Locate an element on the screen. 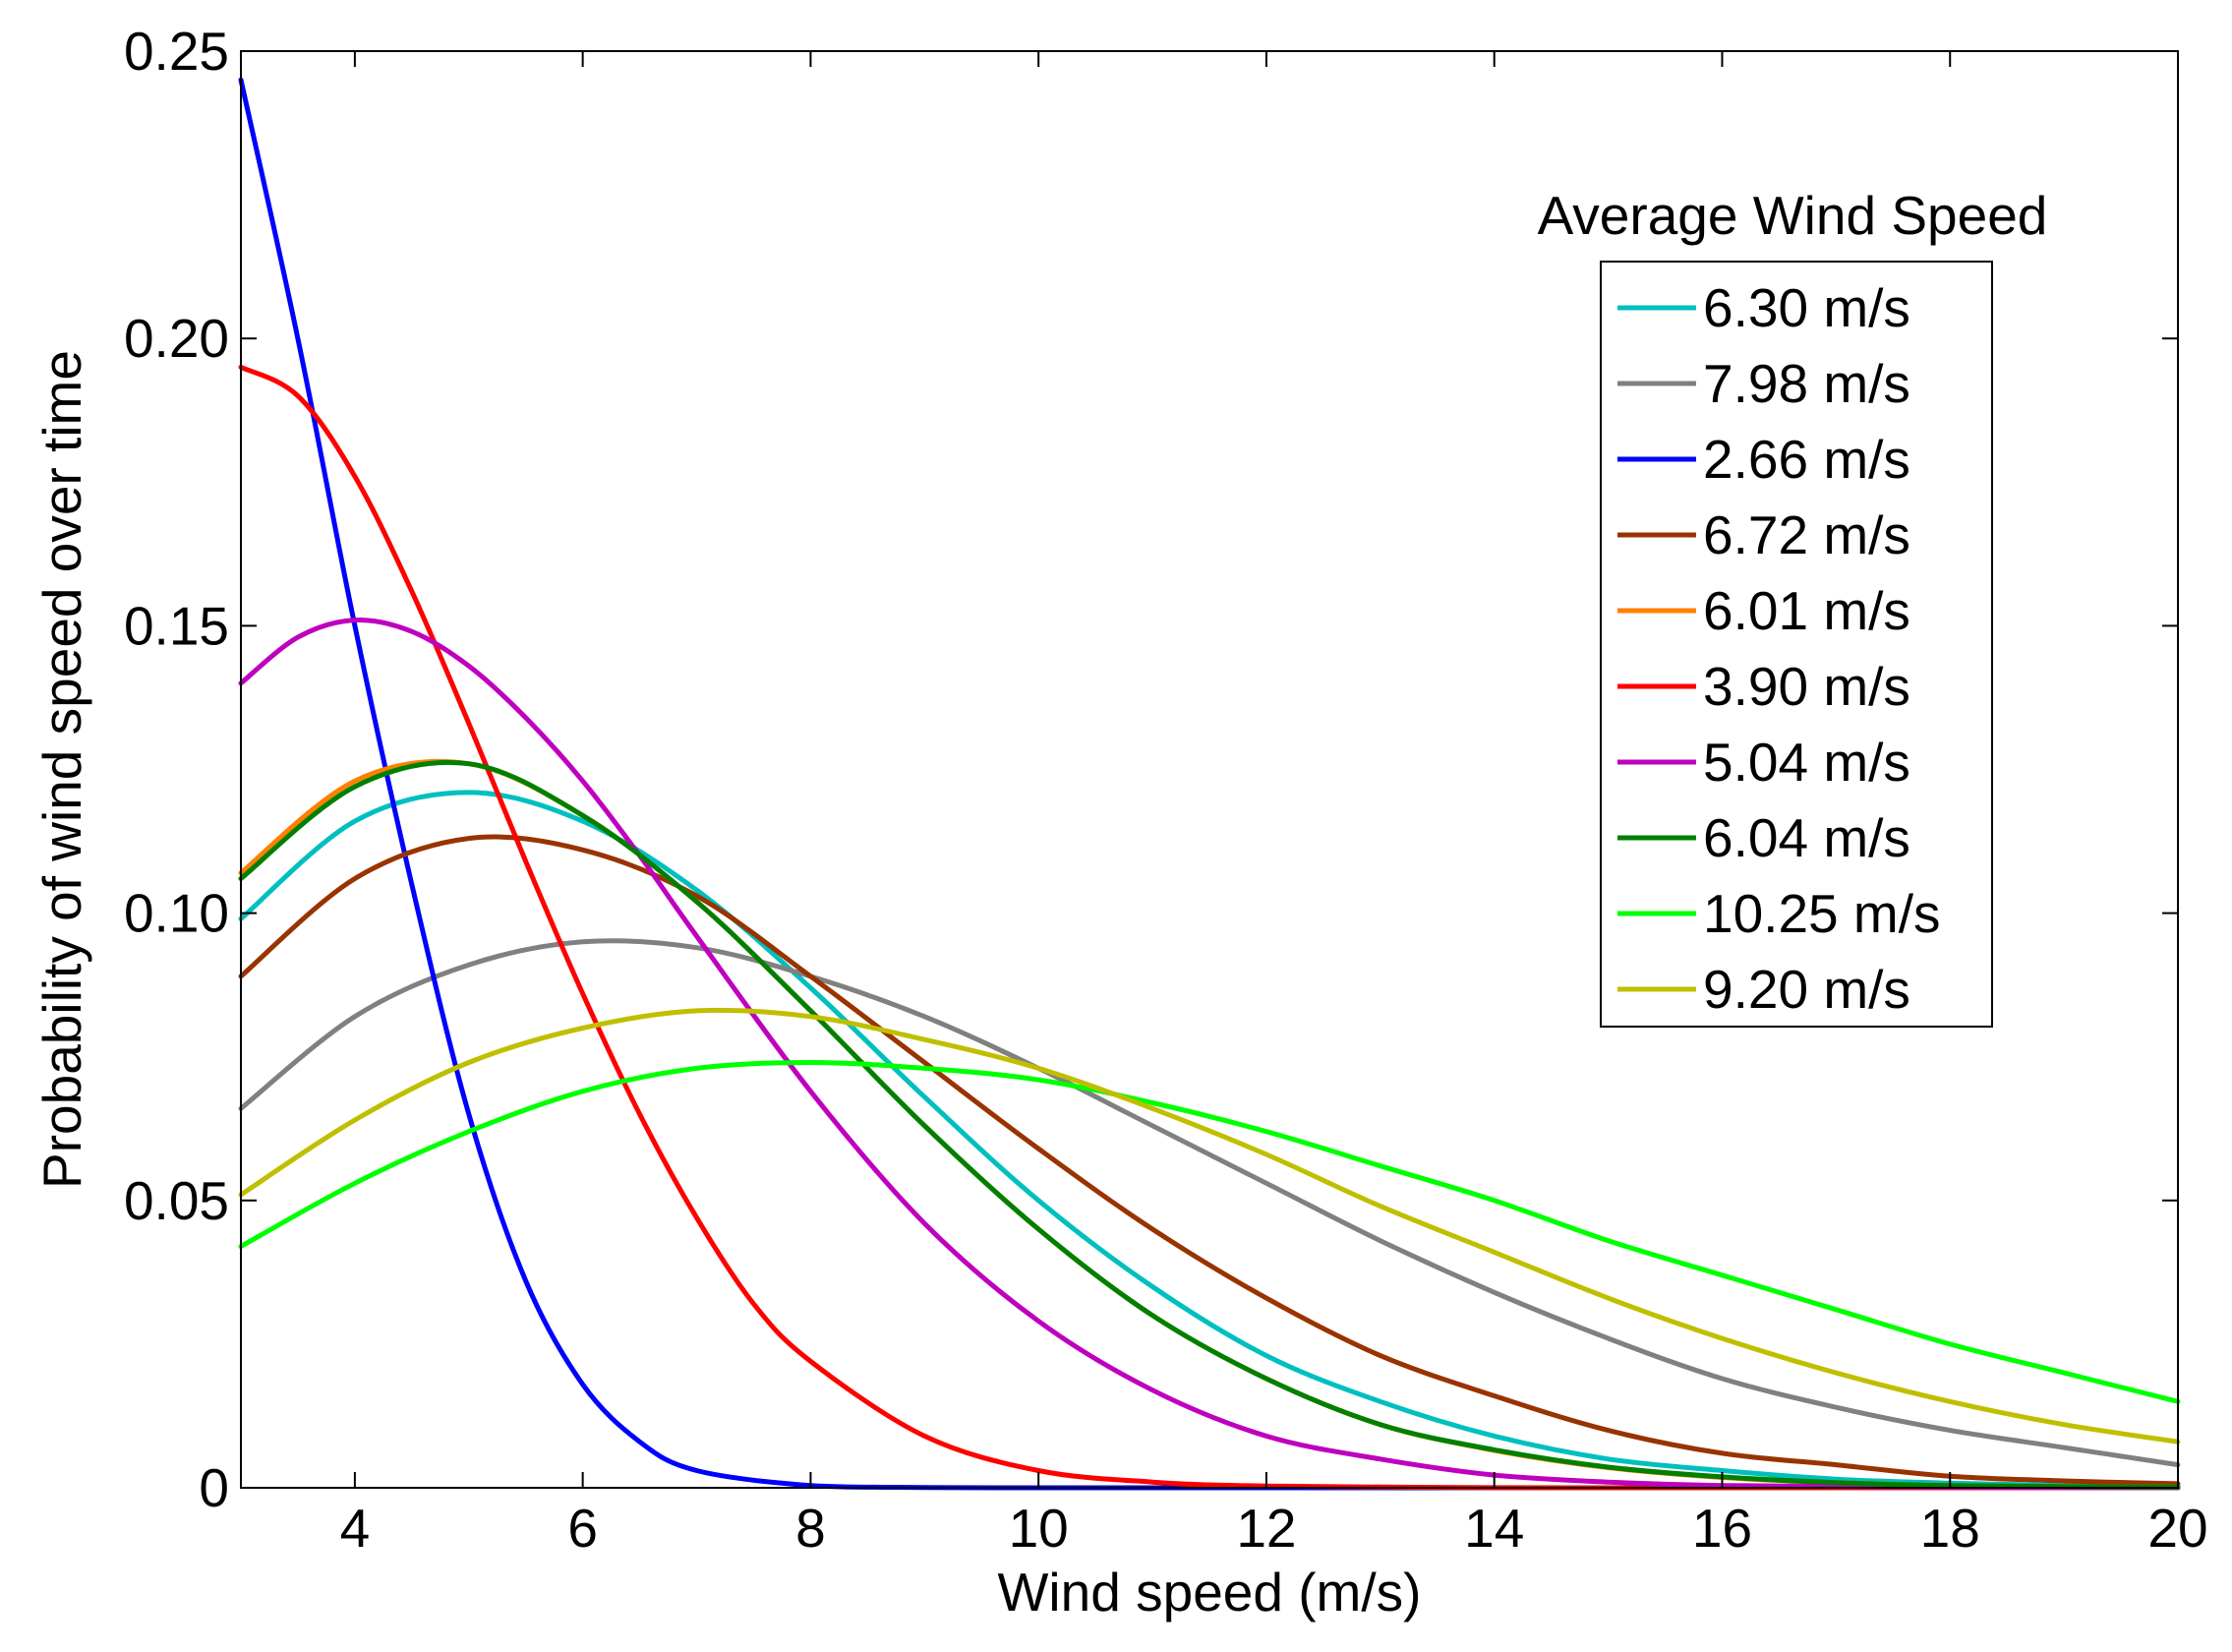 Image resolution: width=2232 pixels, height=1652 pixels. y-axis-title: Probability of wind speed over time is located at coordinates (61, 769).